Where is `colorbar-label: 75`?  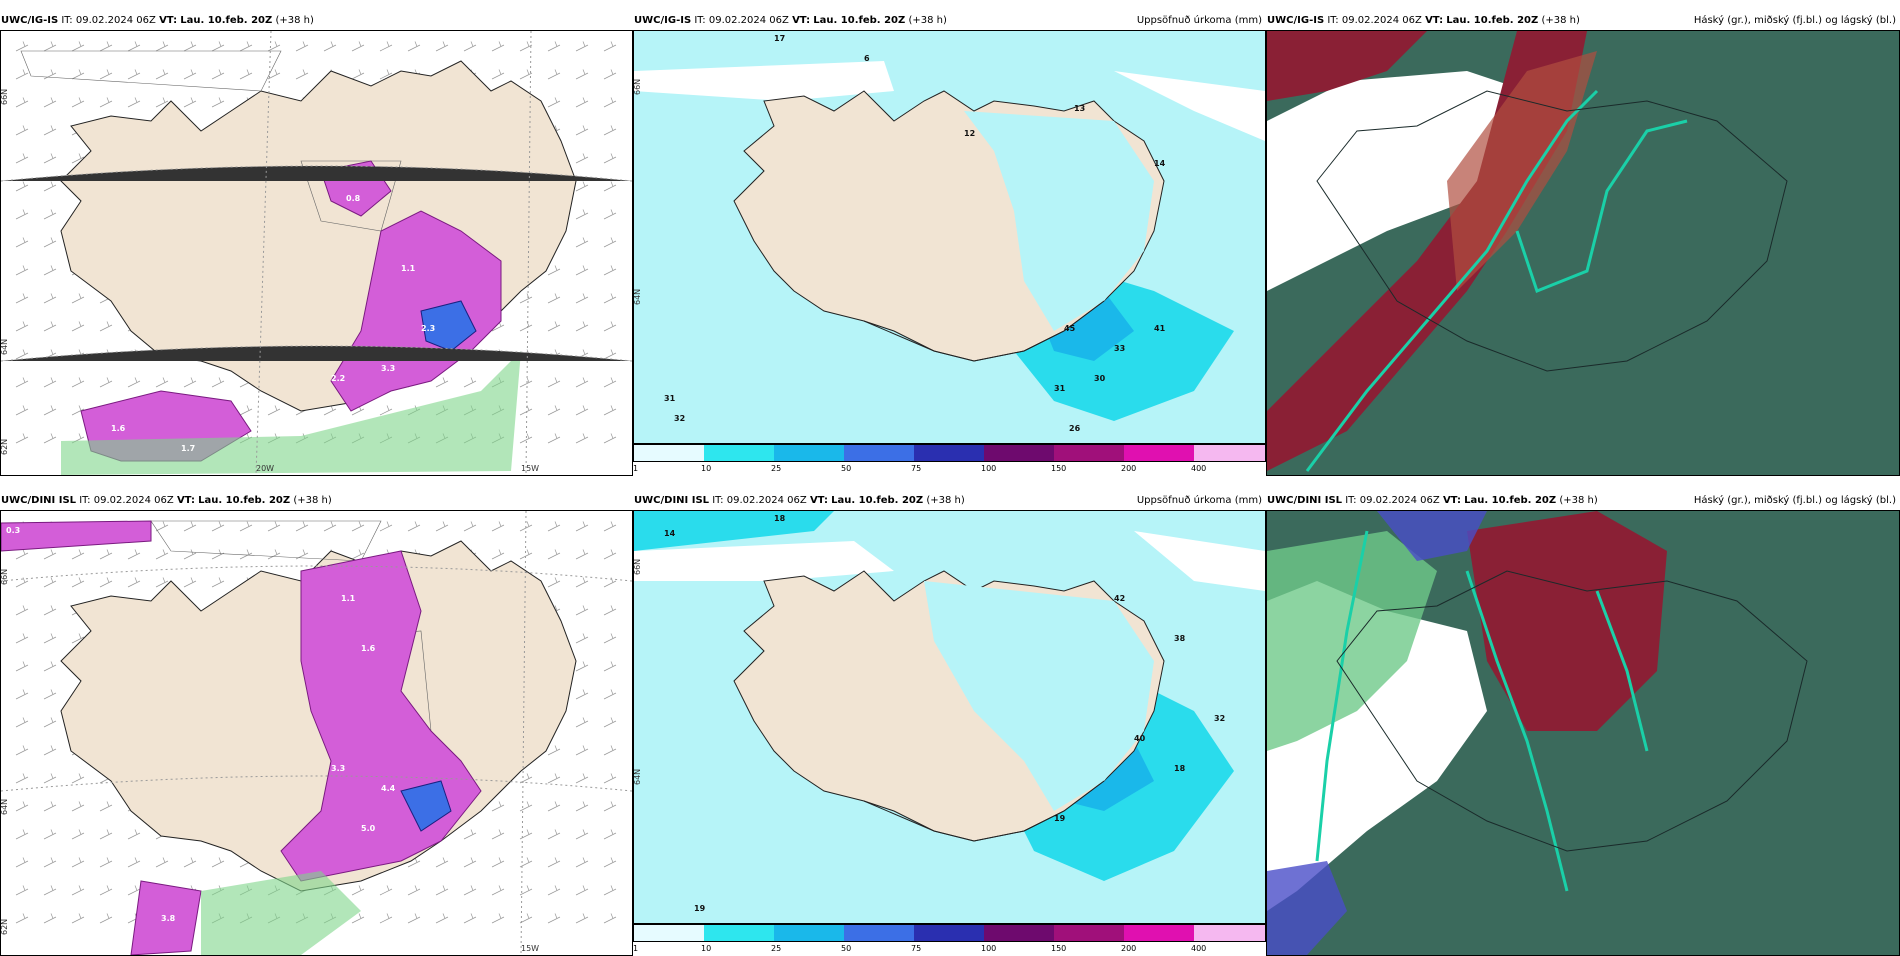
colorbar-label: 75 is located at coordinates (916, 948).